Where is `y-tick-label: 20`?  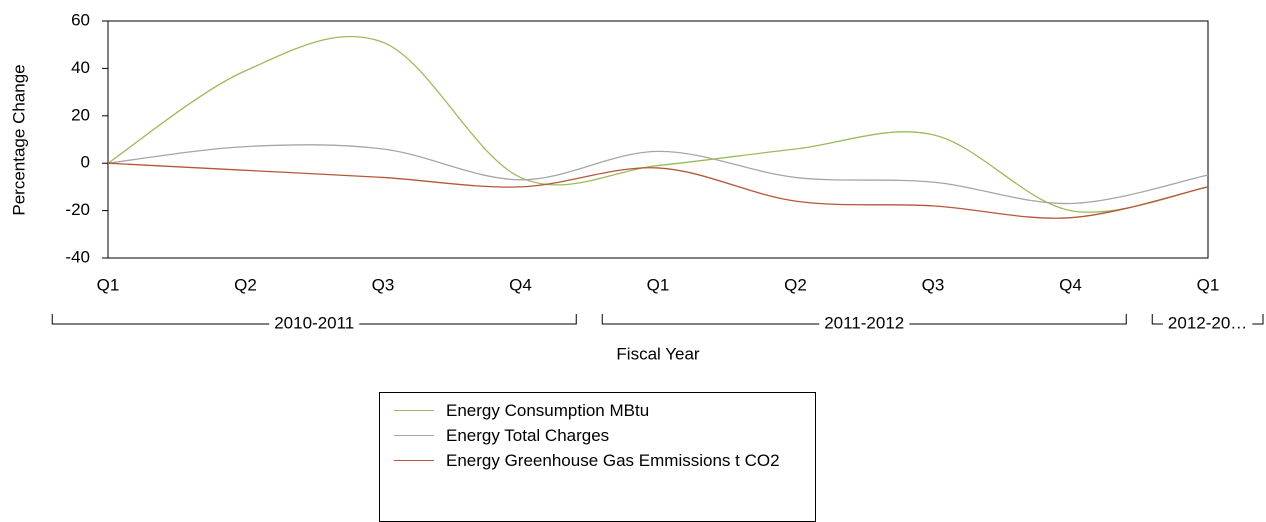 y-tick-label: 20 is located at coordinates (80, 114).